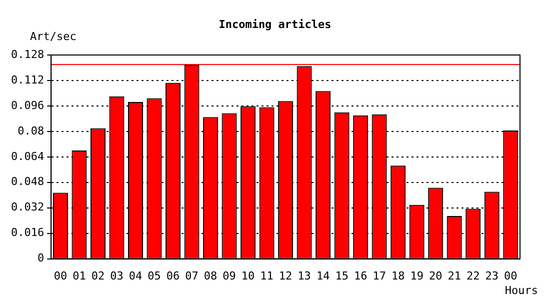 The height and width of the screenshot is (300, 550). I want to click on x-tick-label: 01, so click(79, 275).